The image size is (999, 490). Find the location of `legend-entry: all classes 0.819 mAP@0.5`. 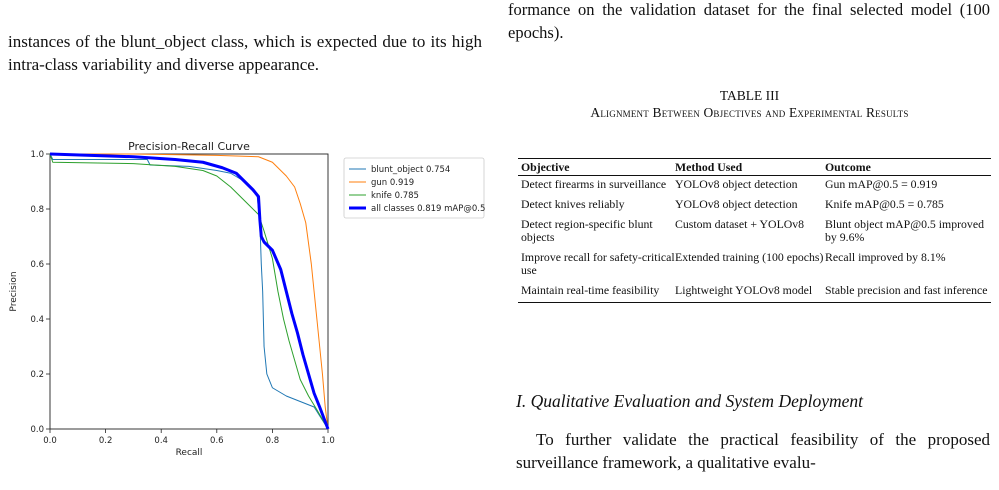

legend-entry: all classes 0.819 mAP@0.5 is located at coordinates (428, 209).